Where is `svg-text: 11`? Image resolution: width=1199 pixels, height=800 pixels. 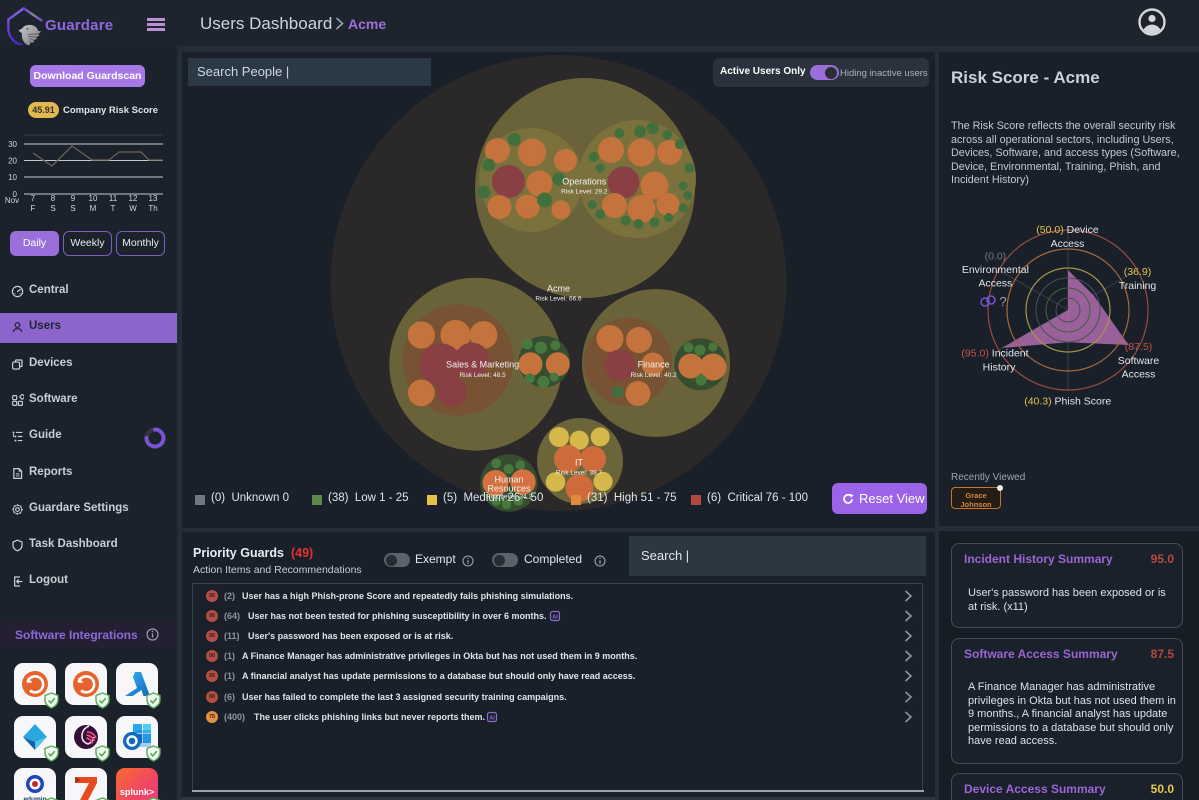 svg-text: 11 is located at coordinates (113, 198).